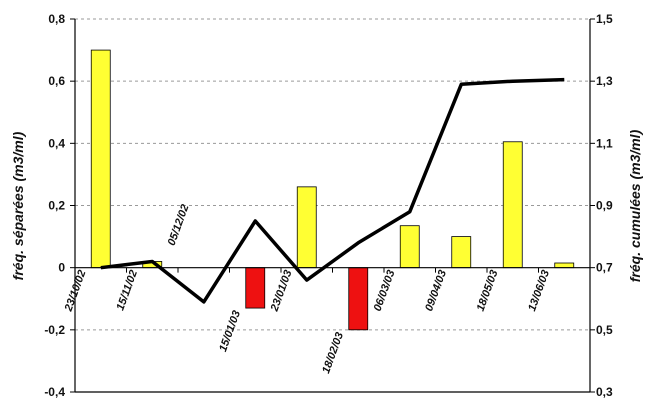  What do you see at coordinates (54, 392) in the screenshot?
I see `left-tick-label: -0,4` at bounding box center [54, 392].